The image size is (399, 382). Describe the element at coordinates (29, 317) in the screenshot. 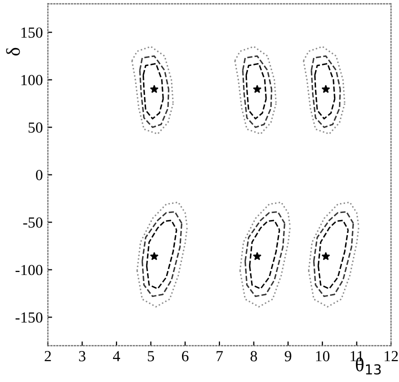

I see `y-tick-label: -150` at that location.